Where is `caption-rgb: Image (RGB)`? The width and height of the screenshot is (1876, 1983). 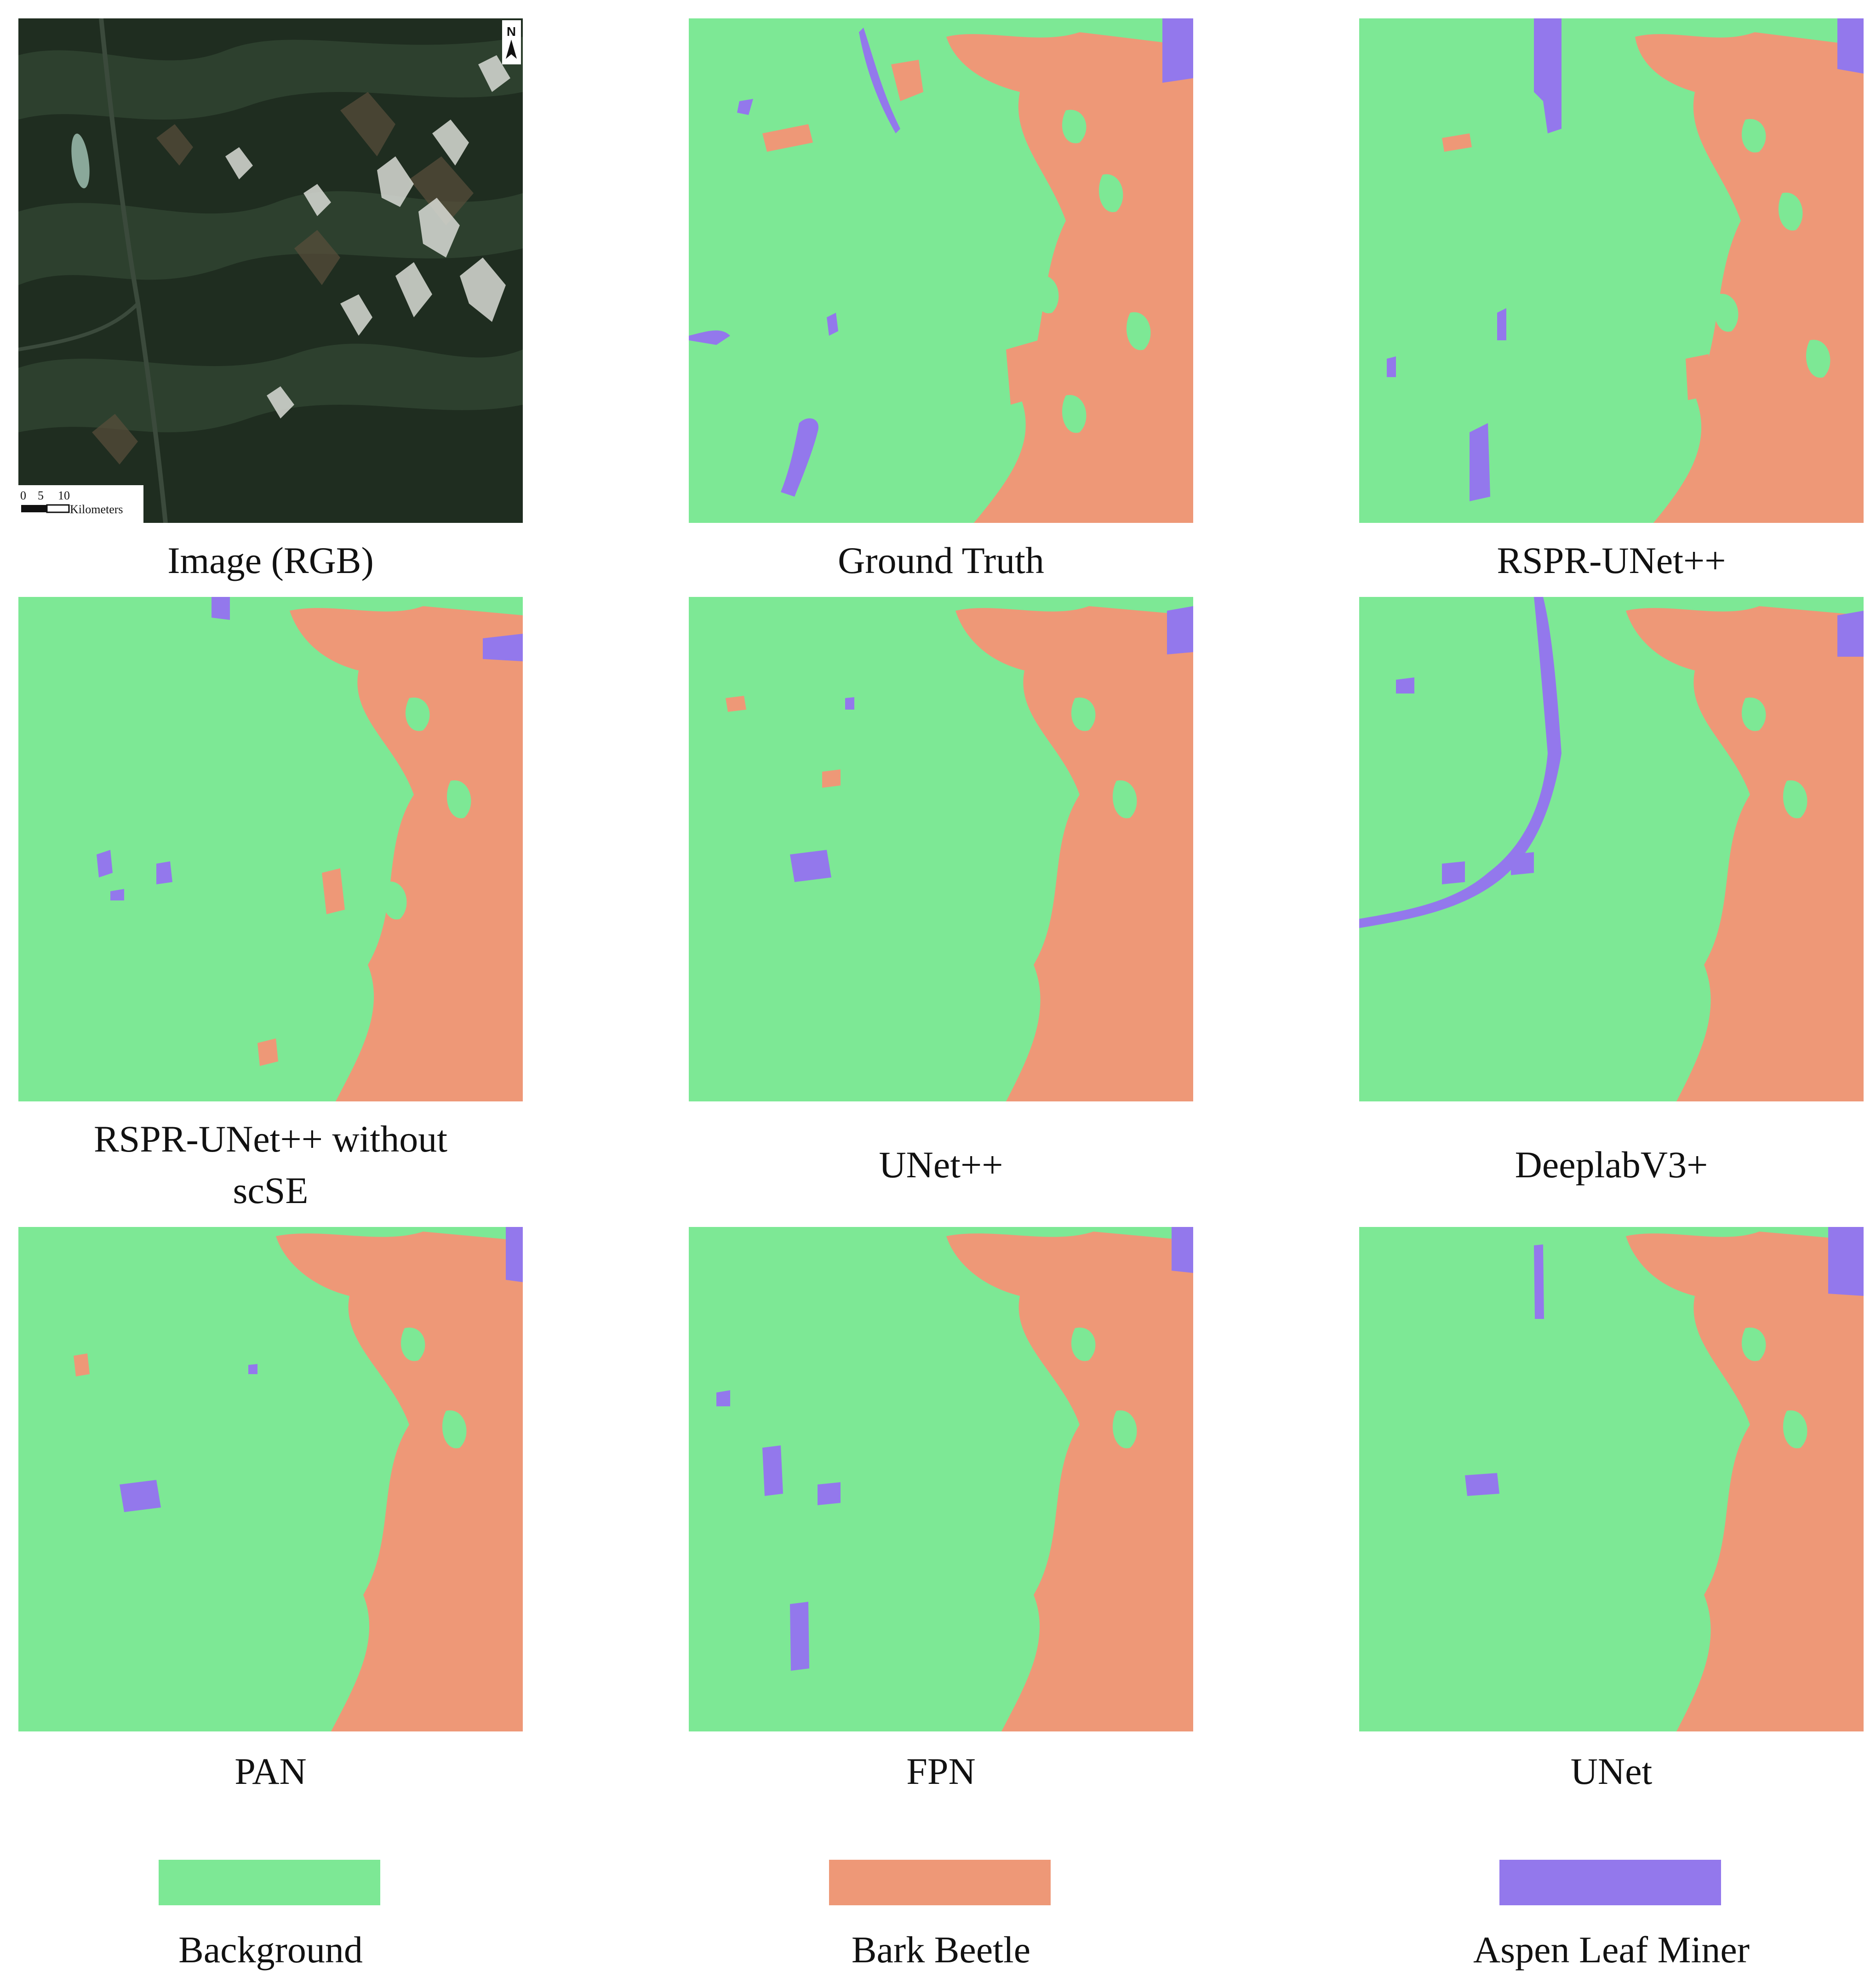
caption-rgb: Image (RGB) is located at coordinates (270, 560).